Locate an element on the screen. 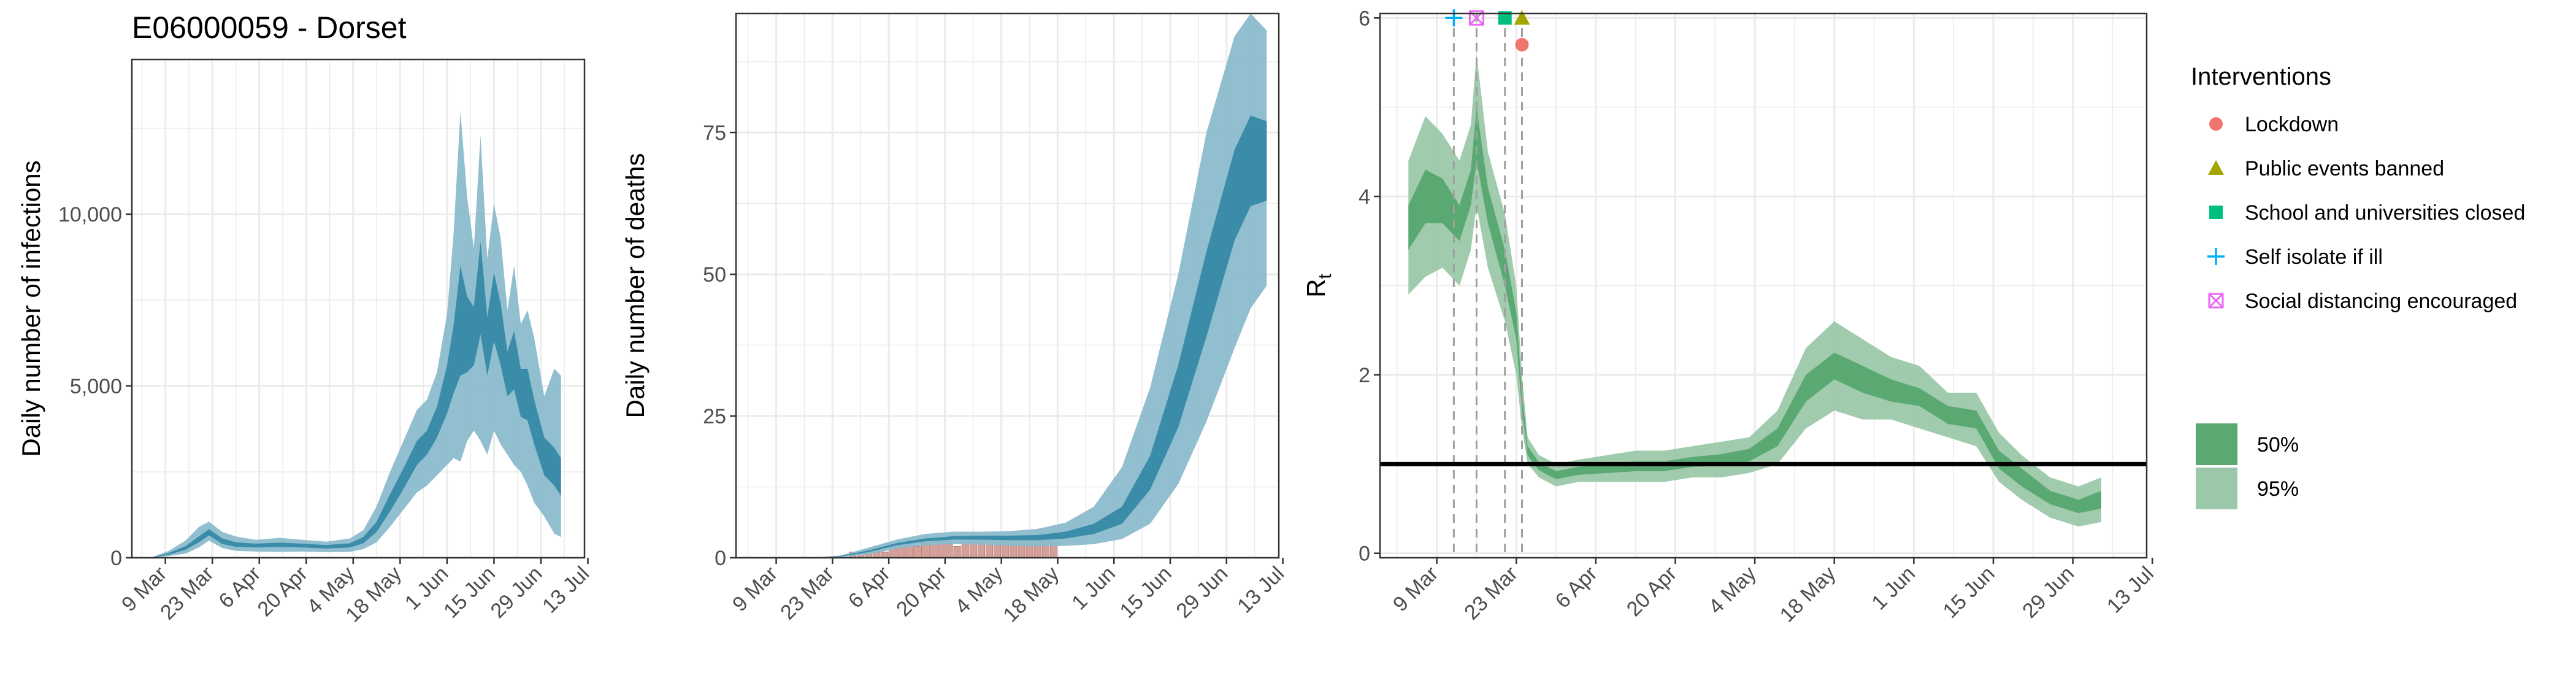  legend-key-triangle is located at coordinates (2216, 167).